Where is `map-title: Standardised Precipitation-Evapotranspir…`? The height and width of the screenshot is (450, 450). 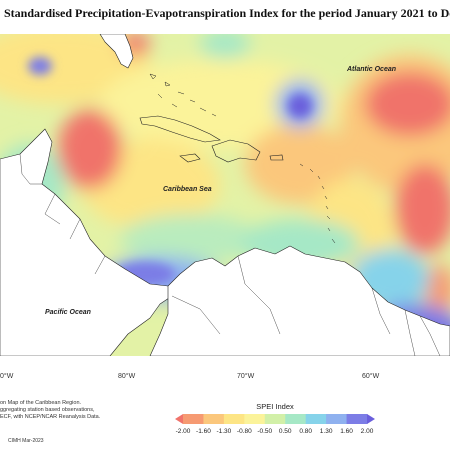
map-title: Standardised Precipitation-Evapotranspir… is located at coordinates (227, 13).